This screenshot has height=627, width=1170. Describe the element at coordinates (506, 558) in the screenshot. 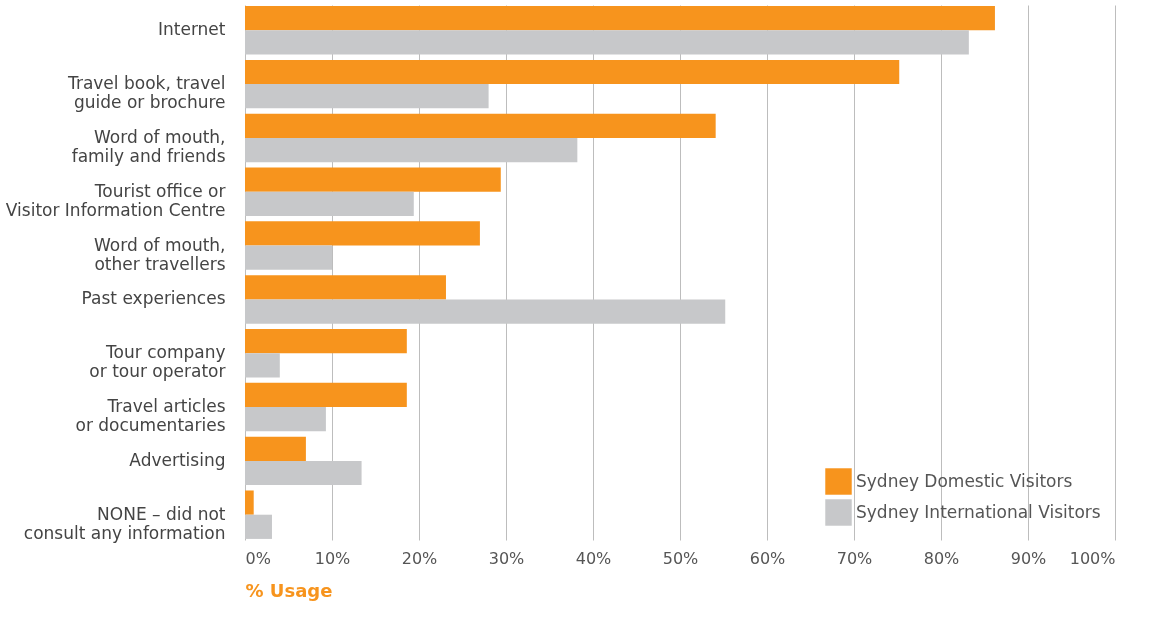

I see `x-tick-label: 30%` at that location.